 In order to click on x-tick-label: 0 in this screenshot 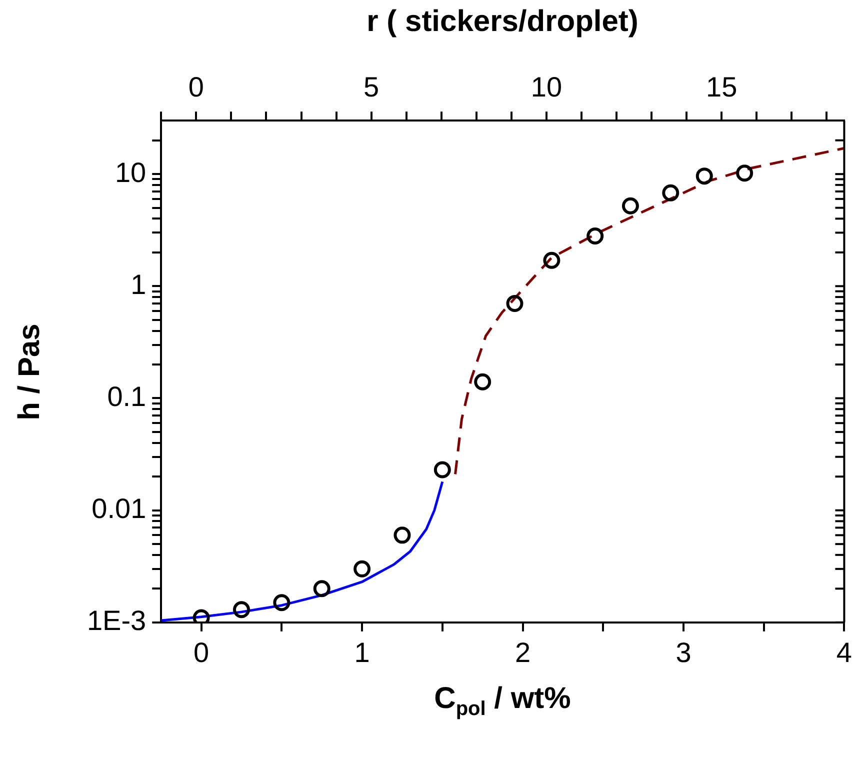, I will do `click(202, 652)`.